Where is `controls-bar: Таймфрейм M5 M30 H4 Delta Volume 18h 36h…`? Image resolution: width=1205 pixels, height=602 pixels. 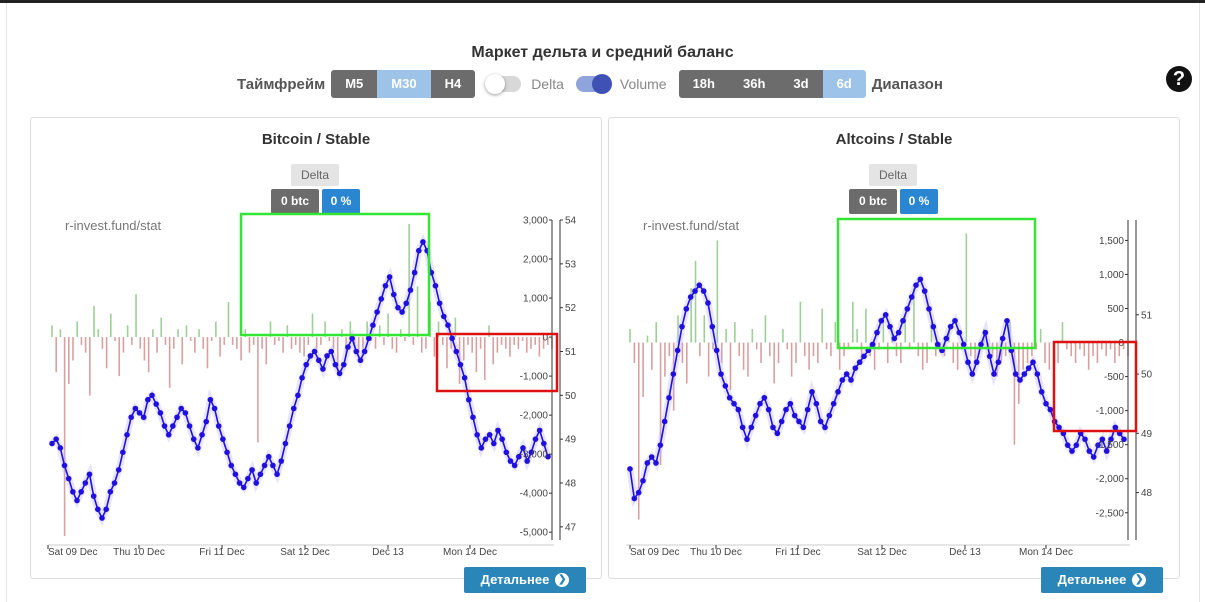
controls-bar: Таймфрейм M5 M30 H4 Delta Volume 18h 36h… is located at coordinates (593, 84).